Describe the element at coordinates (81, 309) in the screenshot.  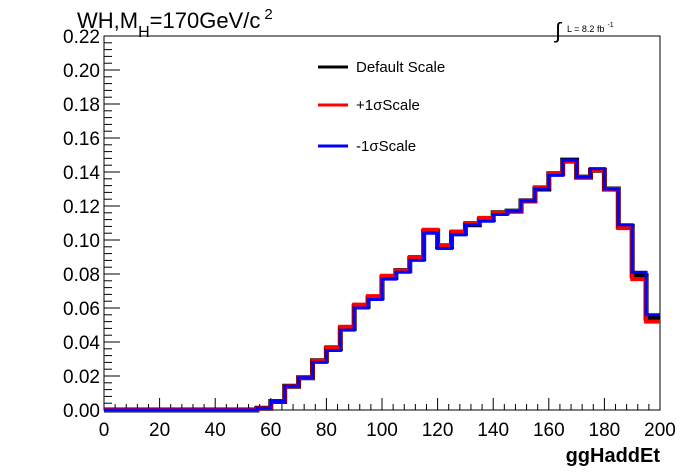
I see `y-tick-label: 0.06` at that location.